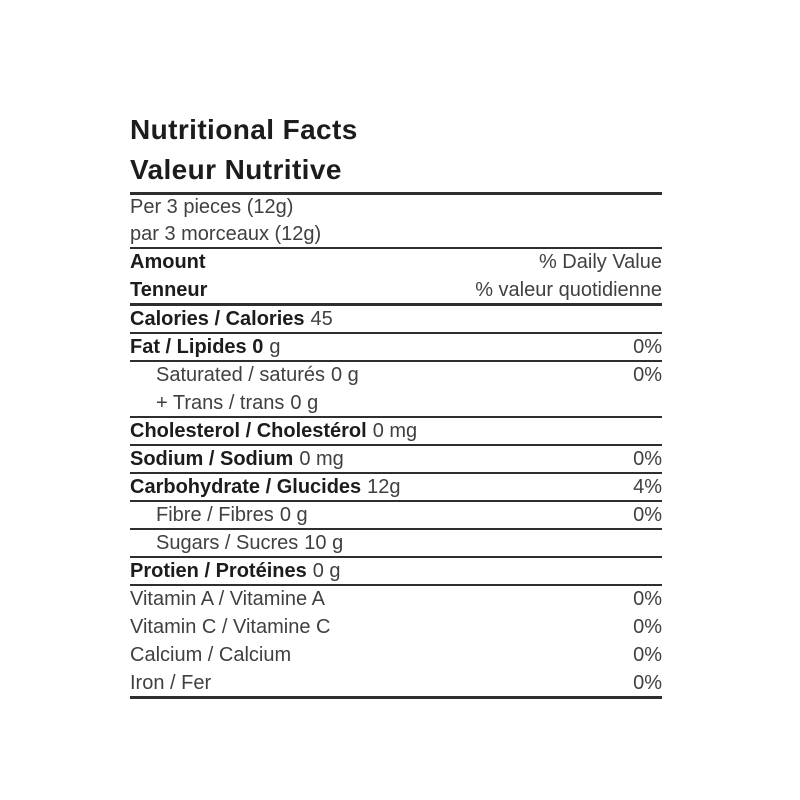 Image resolution: width=800 pixels, height=800 pixels. I want to click on column-header-english: Amount % Daily Value, so click(396, 263).